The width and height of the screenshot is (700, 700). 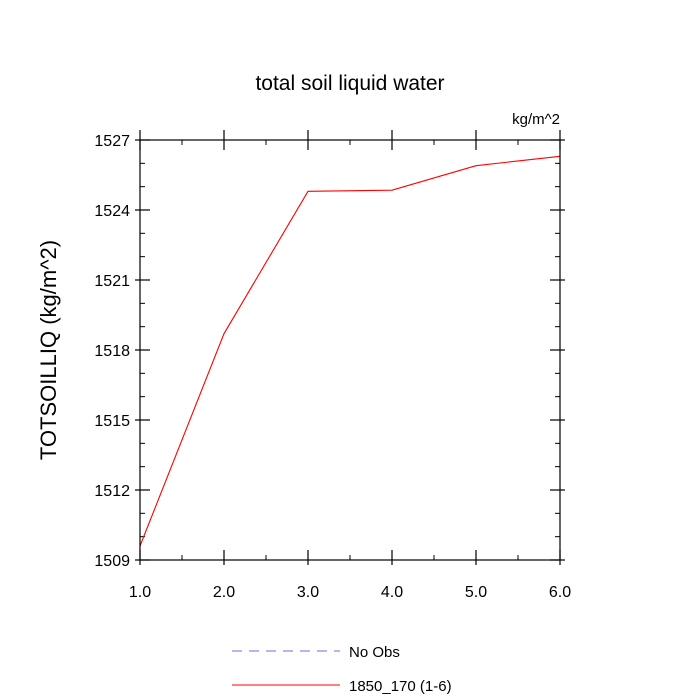 I want to click on x-tick-label: 2.0, so click(x=224, y=592).